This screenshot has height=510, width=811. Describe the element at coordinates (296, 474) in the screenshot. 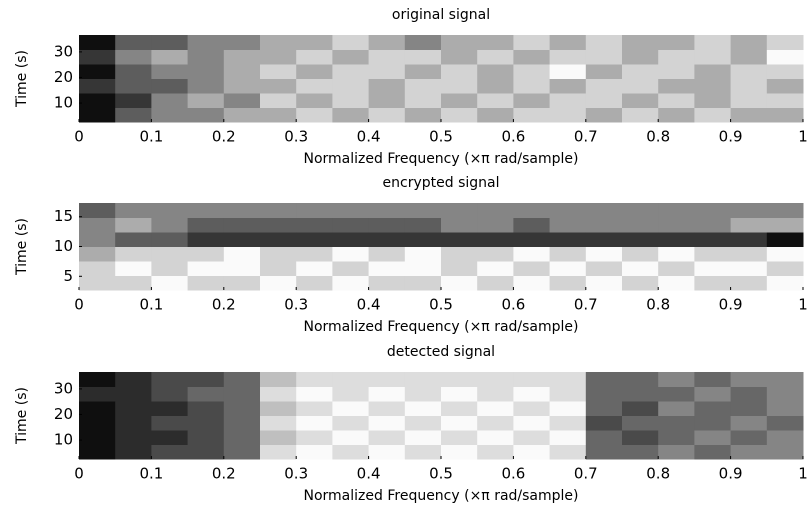

I see `x-tick-label: 0.3` at that location.